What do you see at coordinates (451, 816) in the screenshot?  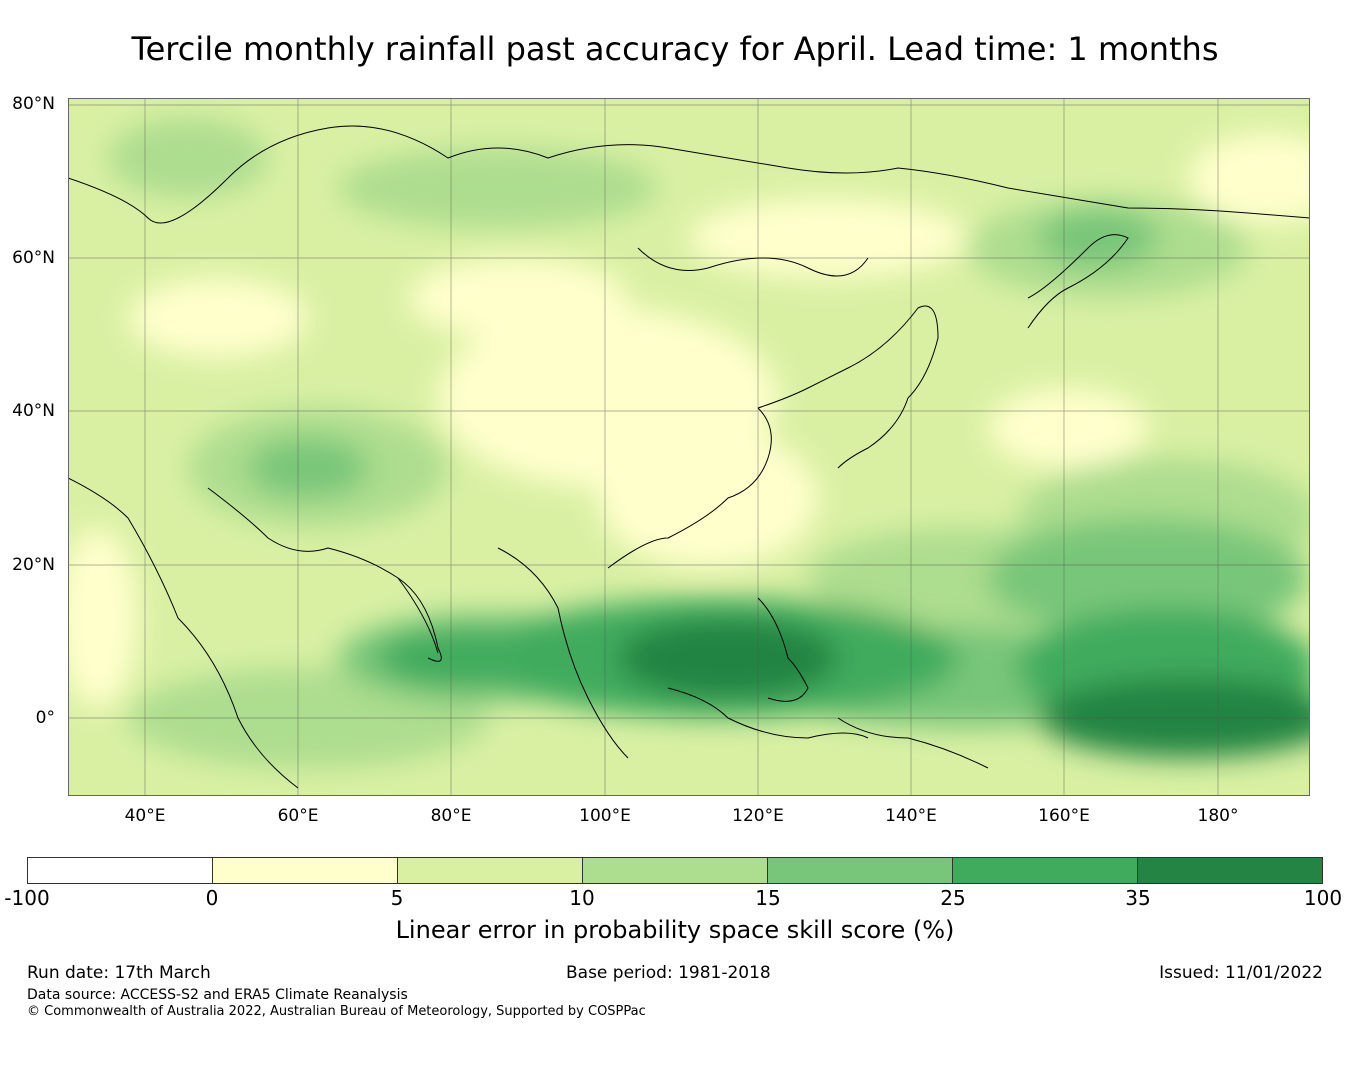 I see `lon-label-80e: 80°E` at bounding box center [451, 816].